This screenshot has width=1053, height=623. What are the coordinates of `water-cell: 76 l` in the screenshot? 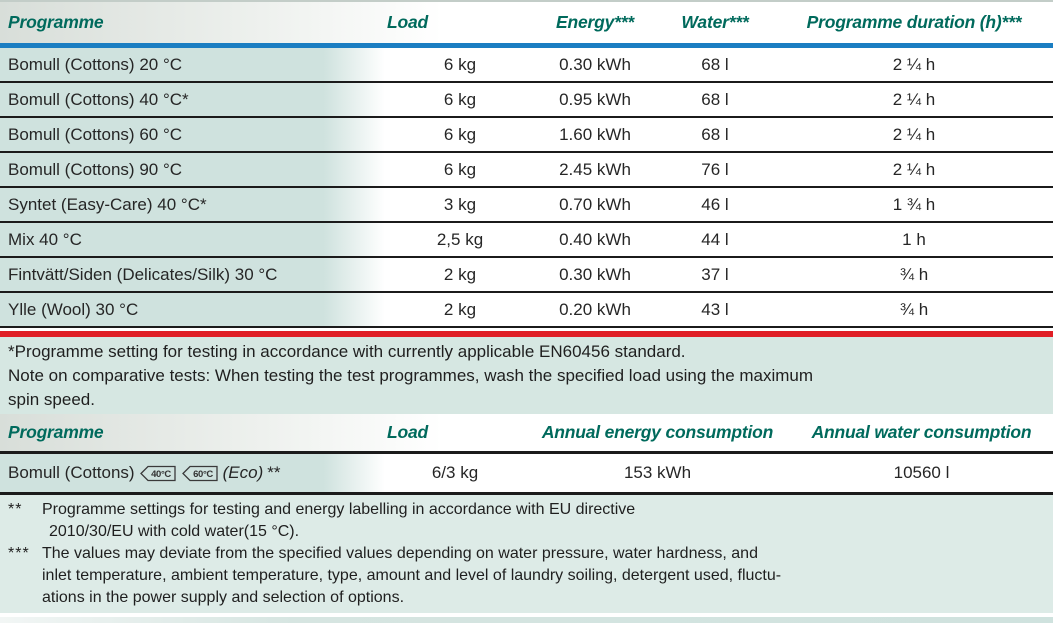 It's located at (715, 169).